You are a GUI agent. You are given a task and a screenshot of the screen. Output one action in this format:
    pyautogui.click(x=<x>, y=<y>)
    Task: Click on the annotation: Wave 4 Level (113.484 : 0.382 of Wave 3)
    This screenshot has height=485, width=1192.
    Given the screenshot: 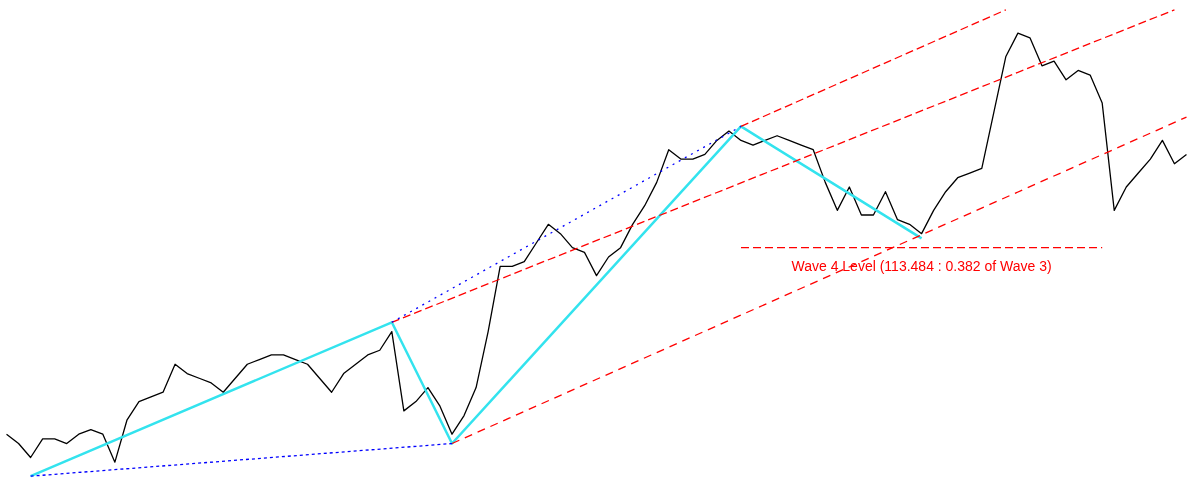 What is the action you would take?
    pyautogui.click(x=921, y=265)
    